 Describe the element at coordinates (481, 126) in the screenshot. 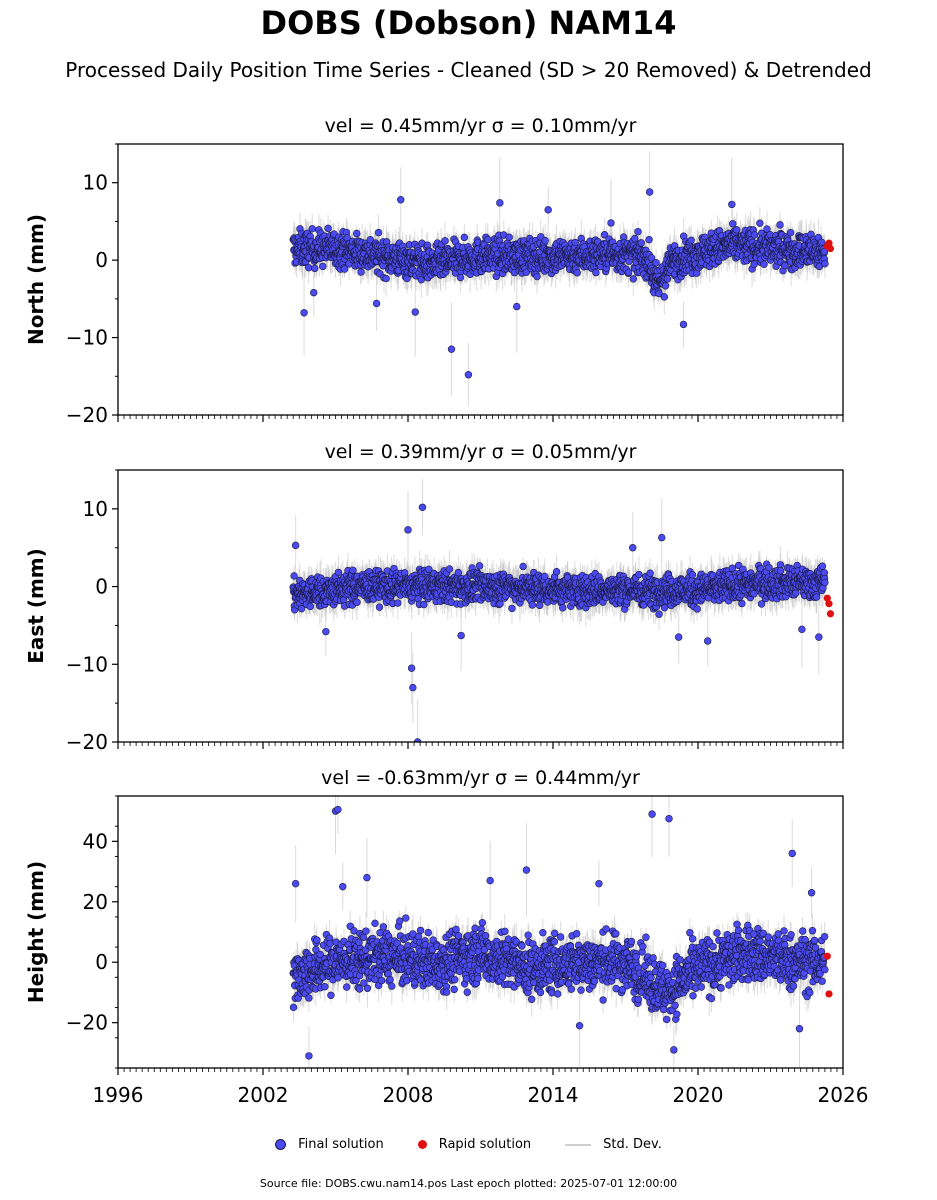

I see `panel-title: vel = 0.45mm/yr σ = 0.10mm/yr` at that location.